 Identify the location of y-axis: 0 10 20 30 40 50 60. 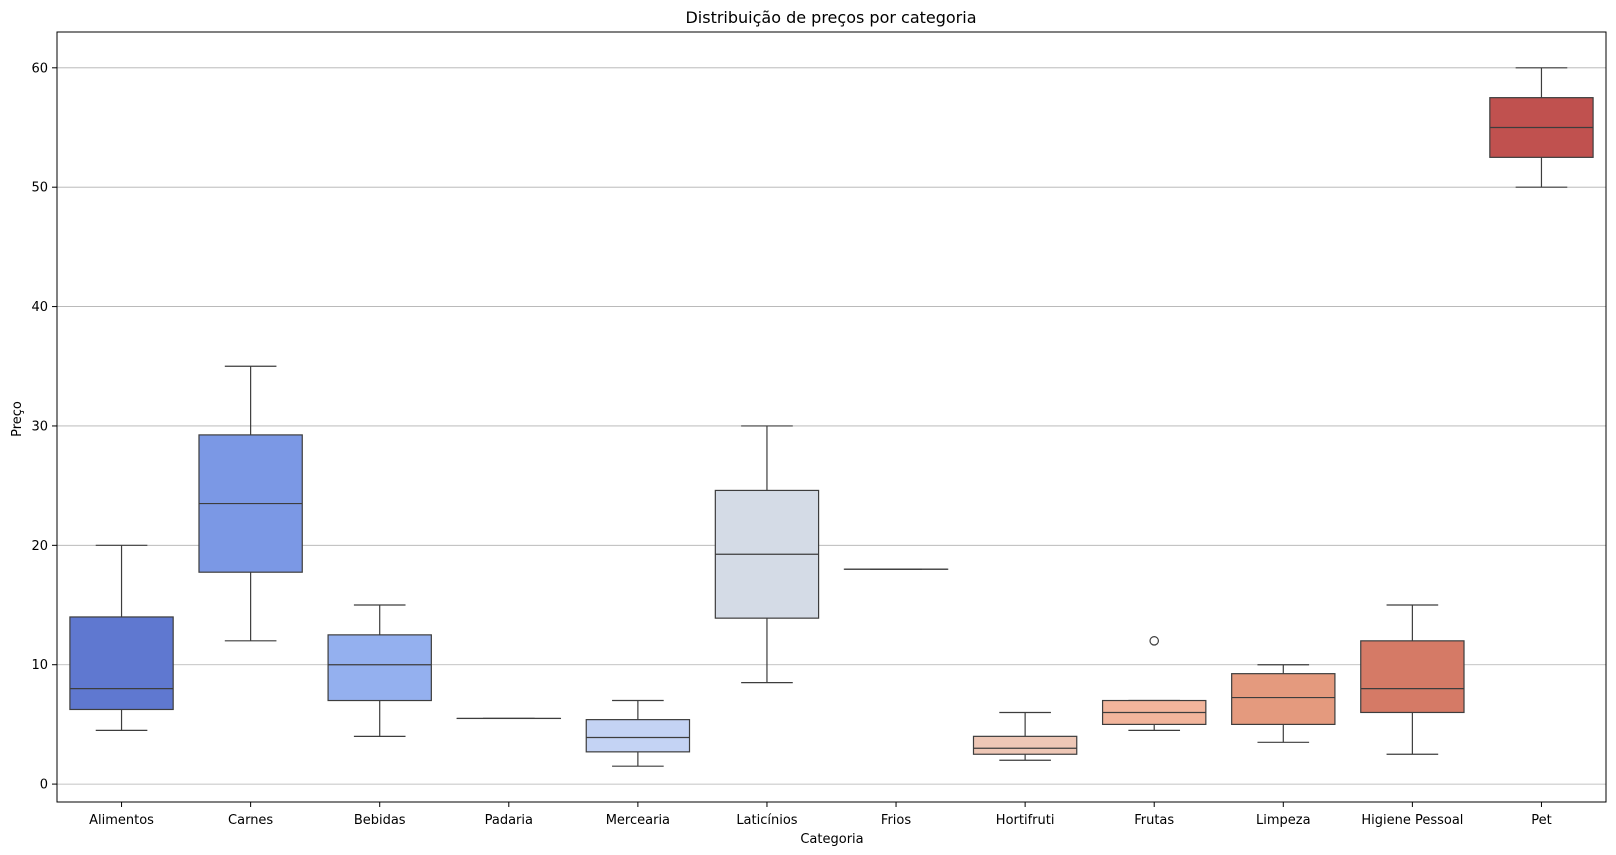
(44, 427).